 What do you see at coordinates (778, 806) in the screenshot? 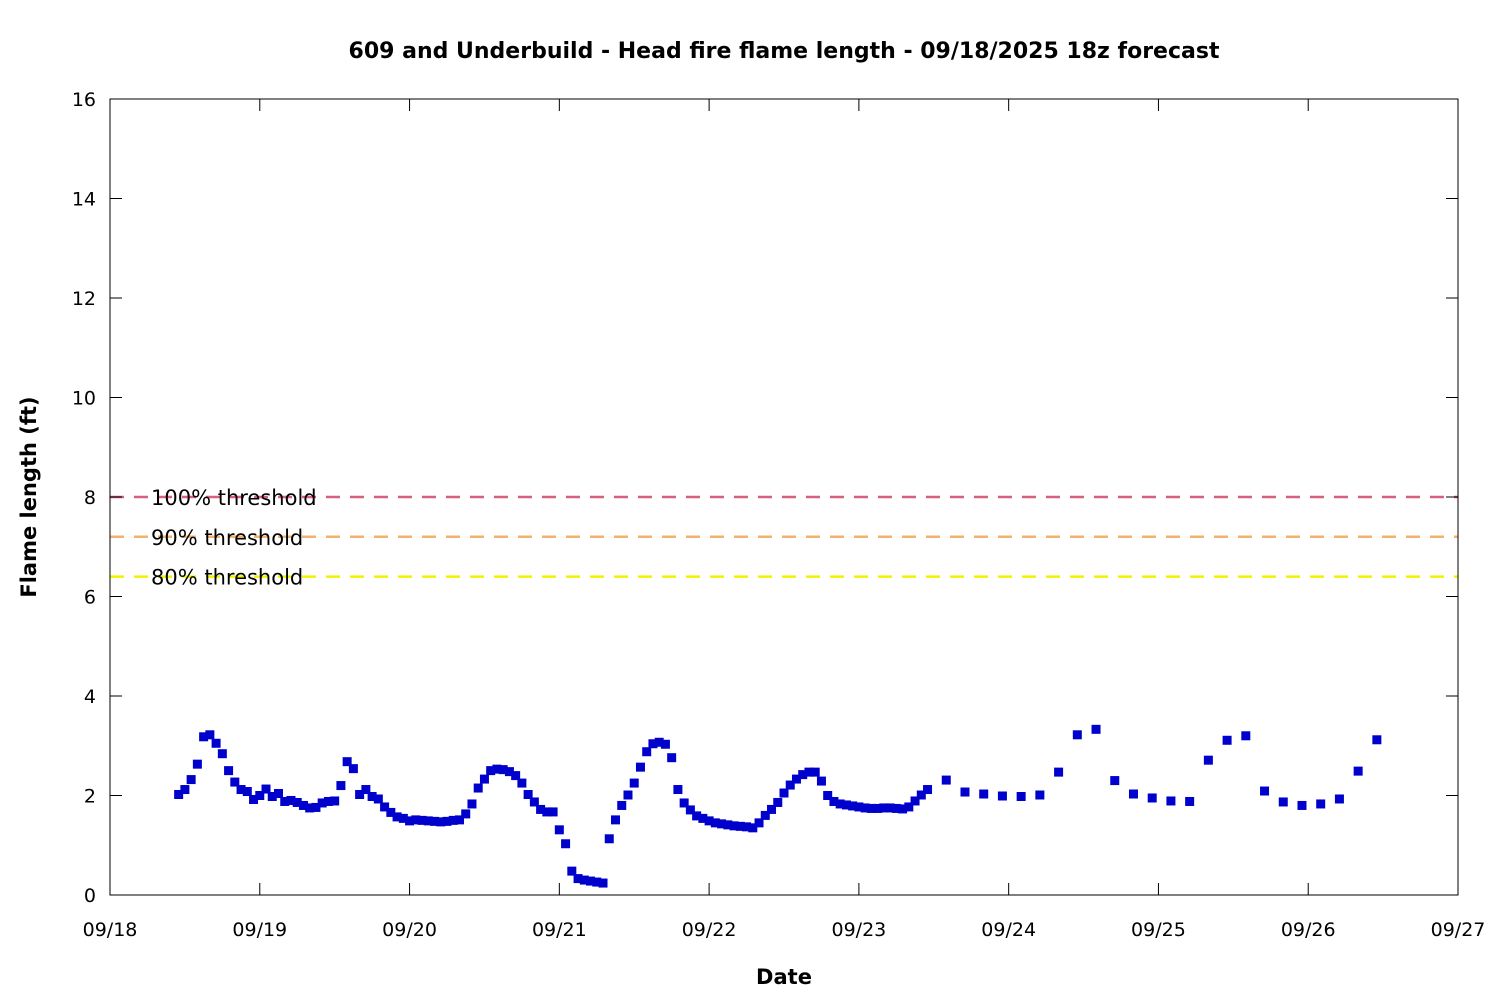
I see `data-points` at bounding box center [778, 806].